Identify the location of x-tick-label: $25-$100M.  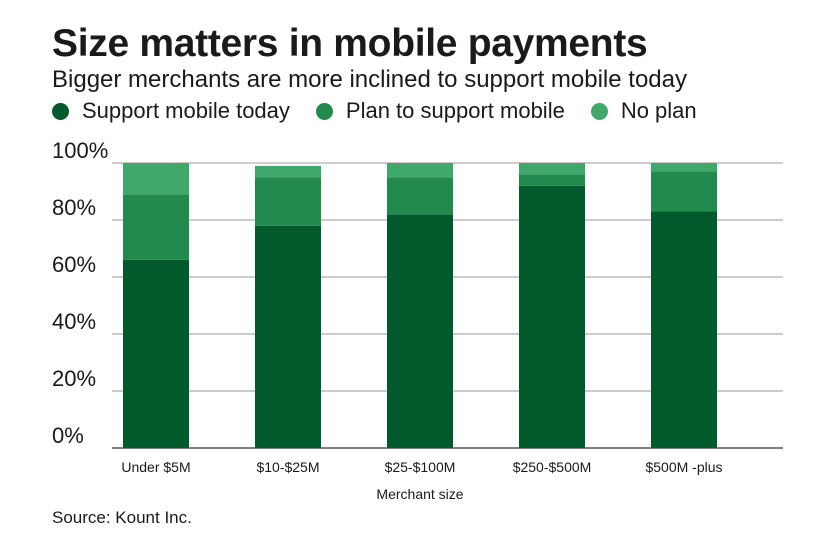
(420, 467).